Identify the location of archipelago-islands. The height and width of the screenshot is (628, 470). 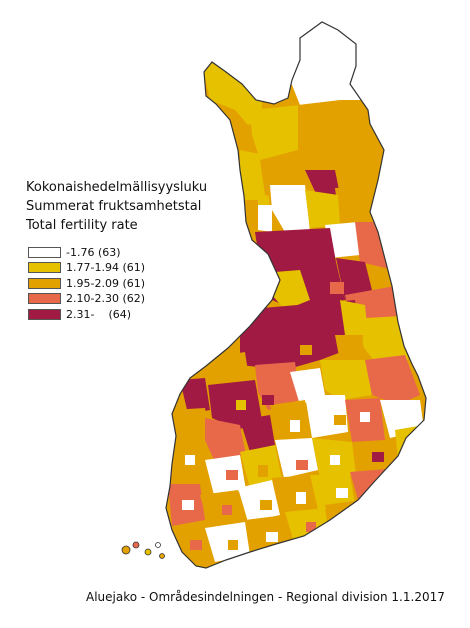
(143, 550).